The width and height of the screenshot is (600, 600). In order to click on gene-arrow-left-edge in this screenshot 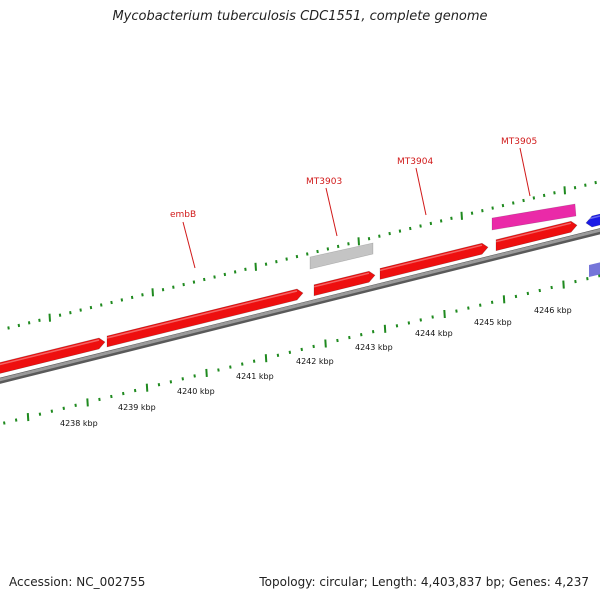, I will do `click(53, 356)`.